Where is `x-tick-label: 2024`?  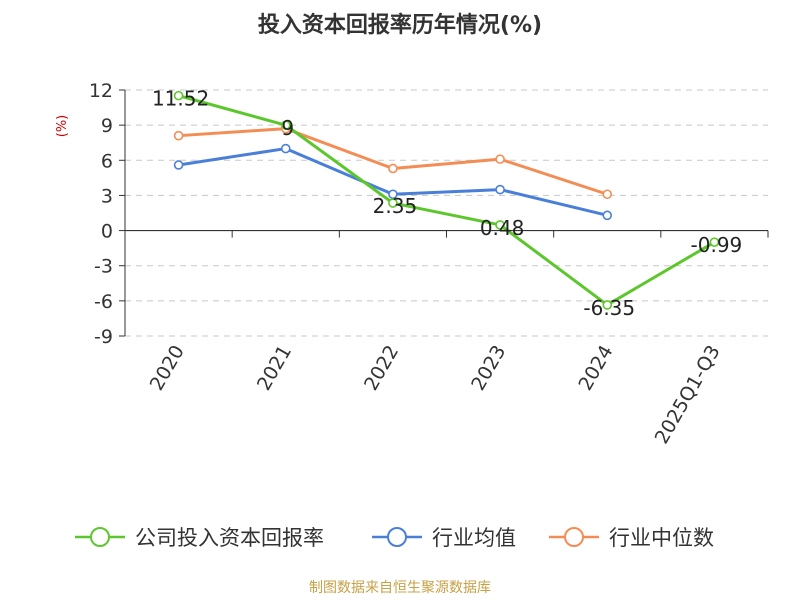 x-tick-label: 2024 is located at coordinates (595, 368).